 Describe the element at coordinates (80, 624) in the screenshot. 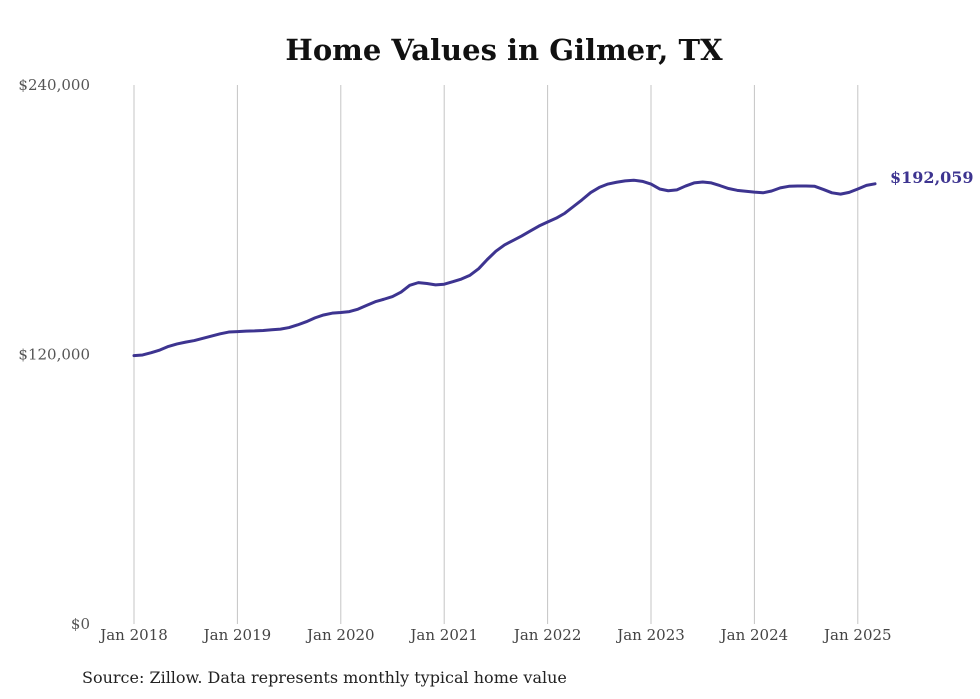

I see `y-tick-label: $0` at that location.